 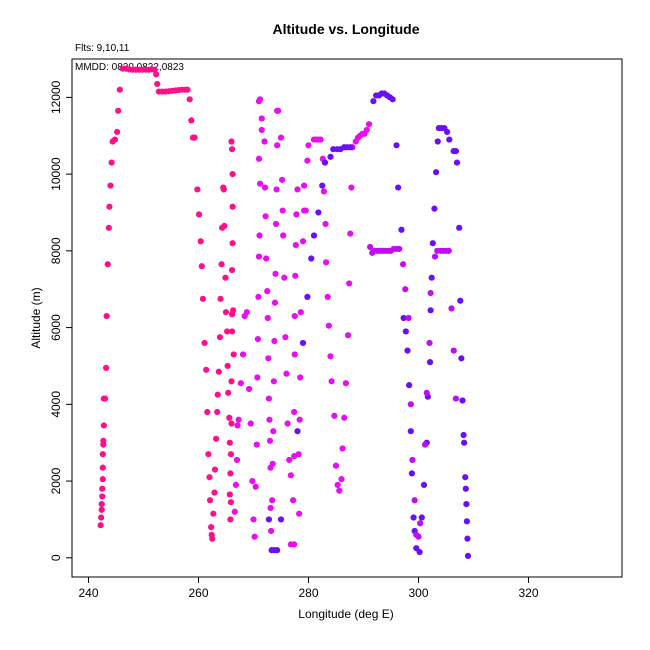 What do you see at coordinates (102, 48) in the screenshot?
I see `flights-annotation: Flts: 9,10,11` at bounding box center [102, 48].